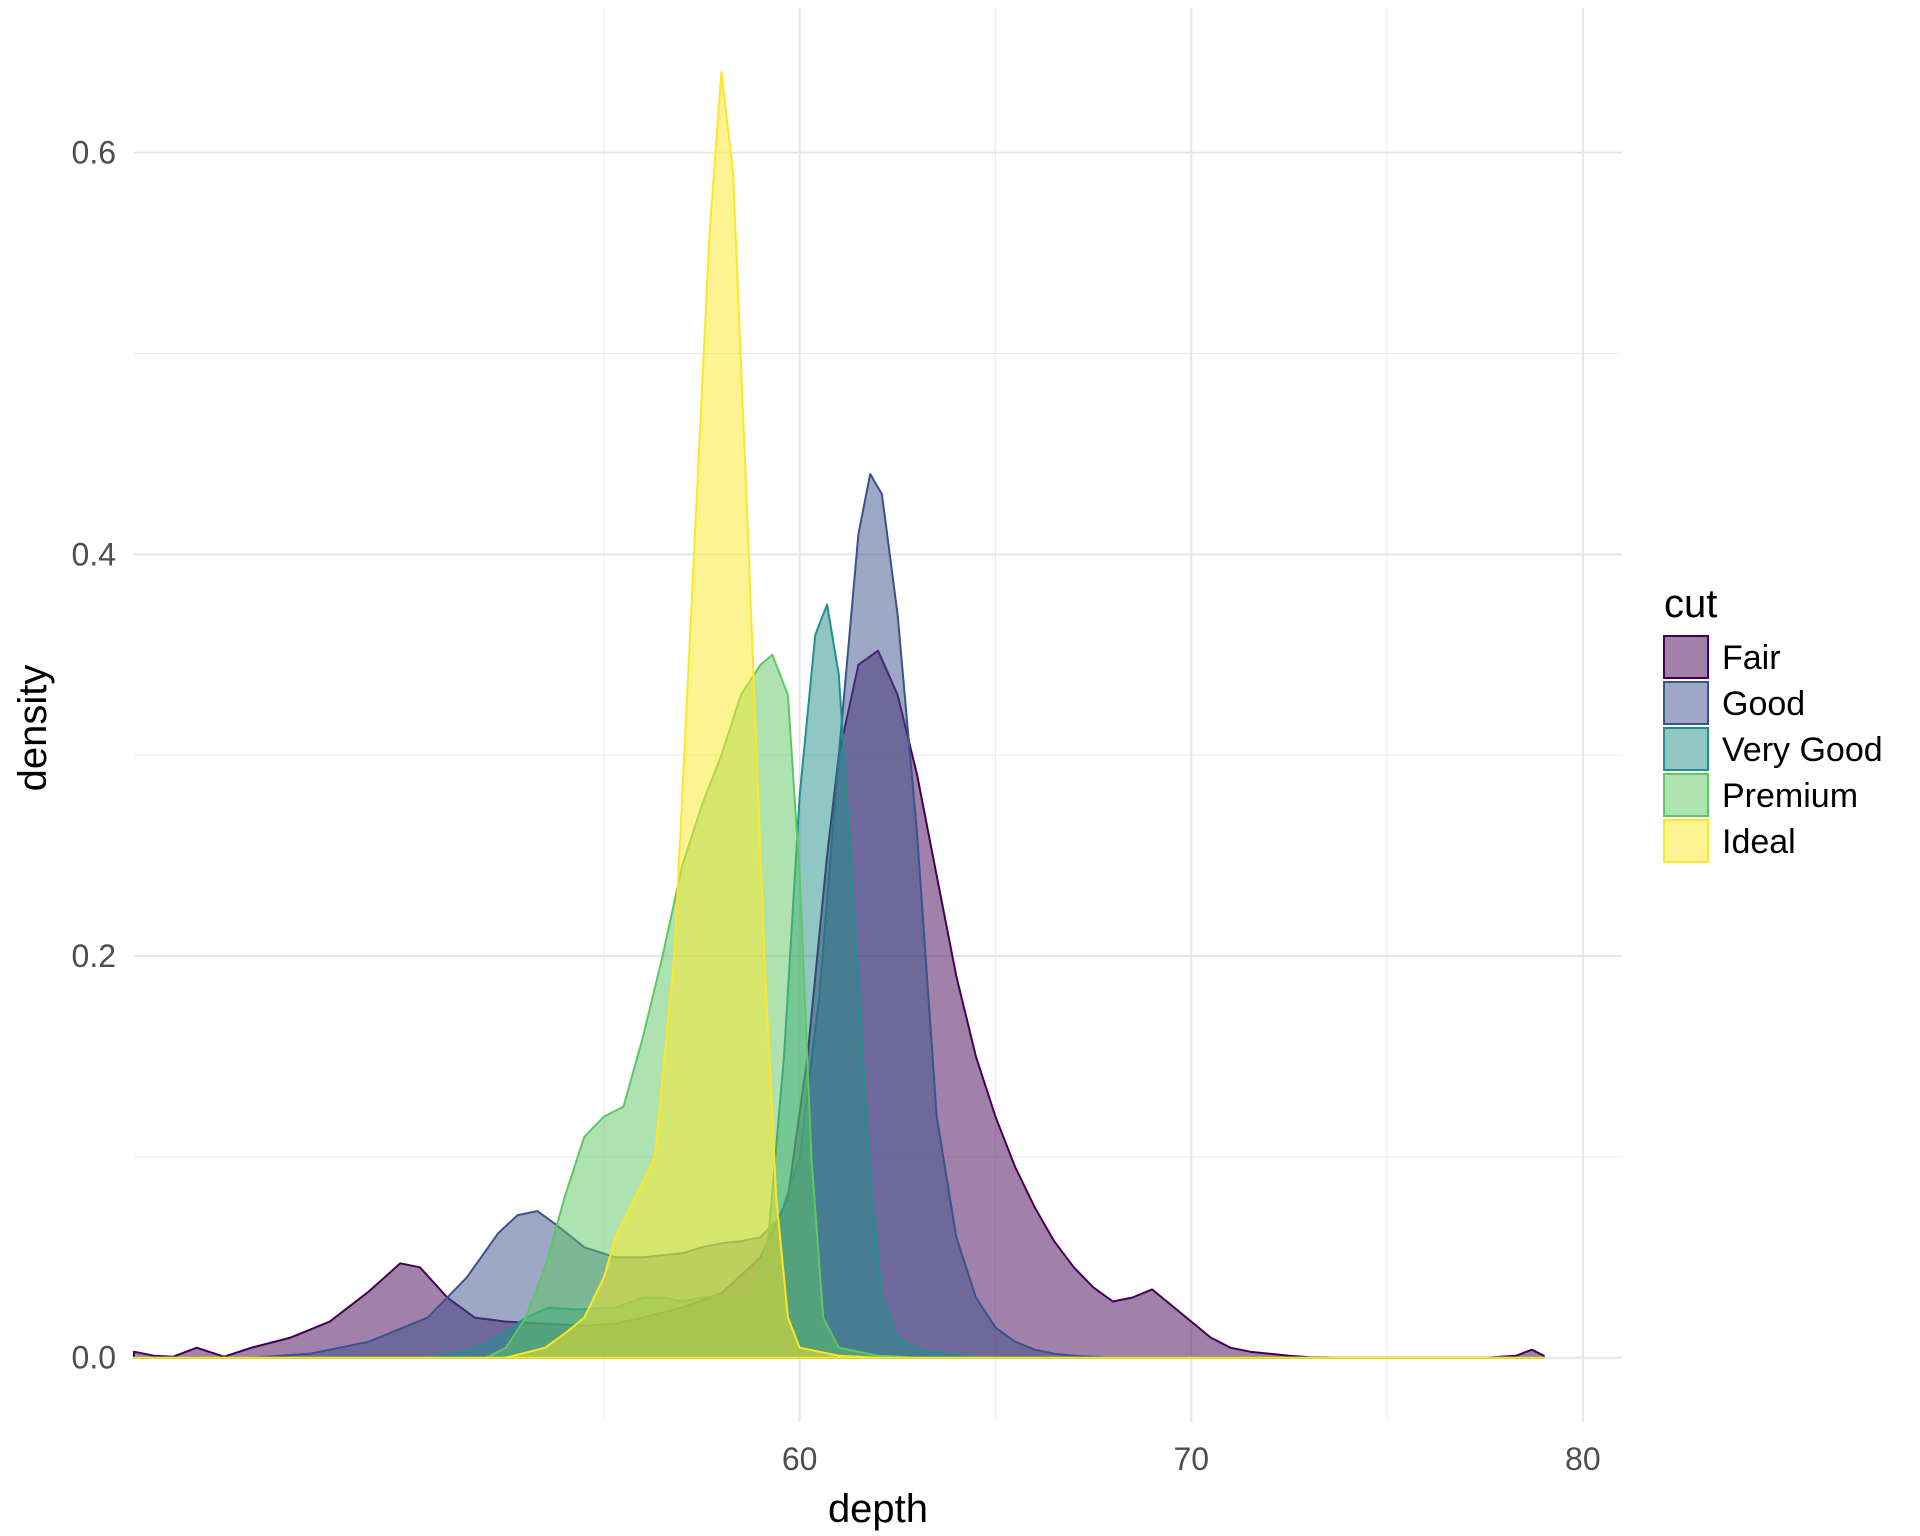 The height and width of the screenshot is (1536, 1920). I want to click on legend: cut Fair Good Very Good Premium Ideal, so click(1773, 722).